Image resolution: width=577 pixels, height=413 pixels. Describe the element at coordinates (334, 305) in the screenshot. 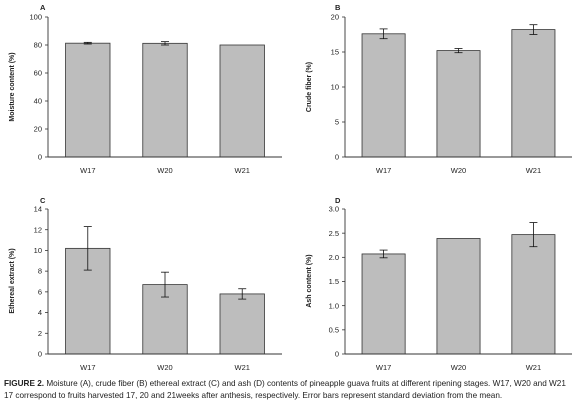

I see `y-tick-label: 1.0` at that location.